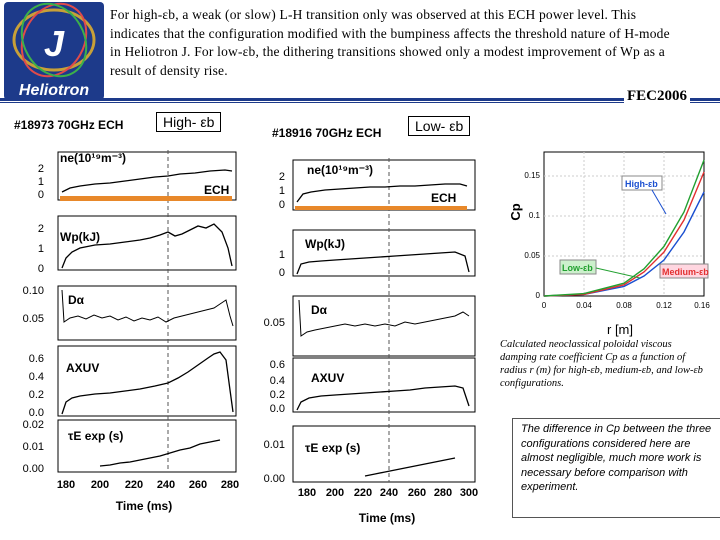 Image resolution: width=720 pixels, height=540 pixels. I want to click on cp-ytick-1: 0.1, so click(535, 215).